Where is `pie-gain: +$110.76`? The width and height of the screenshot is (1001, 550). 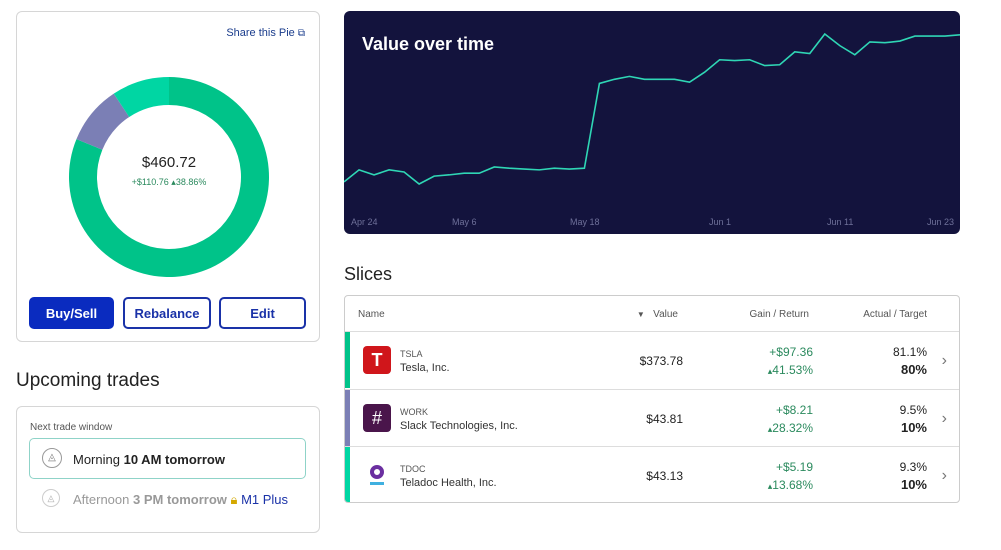
pie-gain: +$110.76 is located at coordinates (150, 182).